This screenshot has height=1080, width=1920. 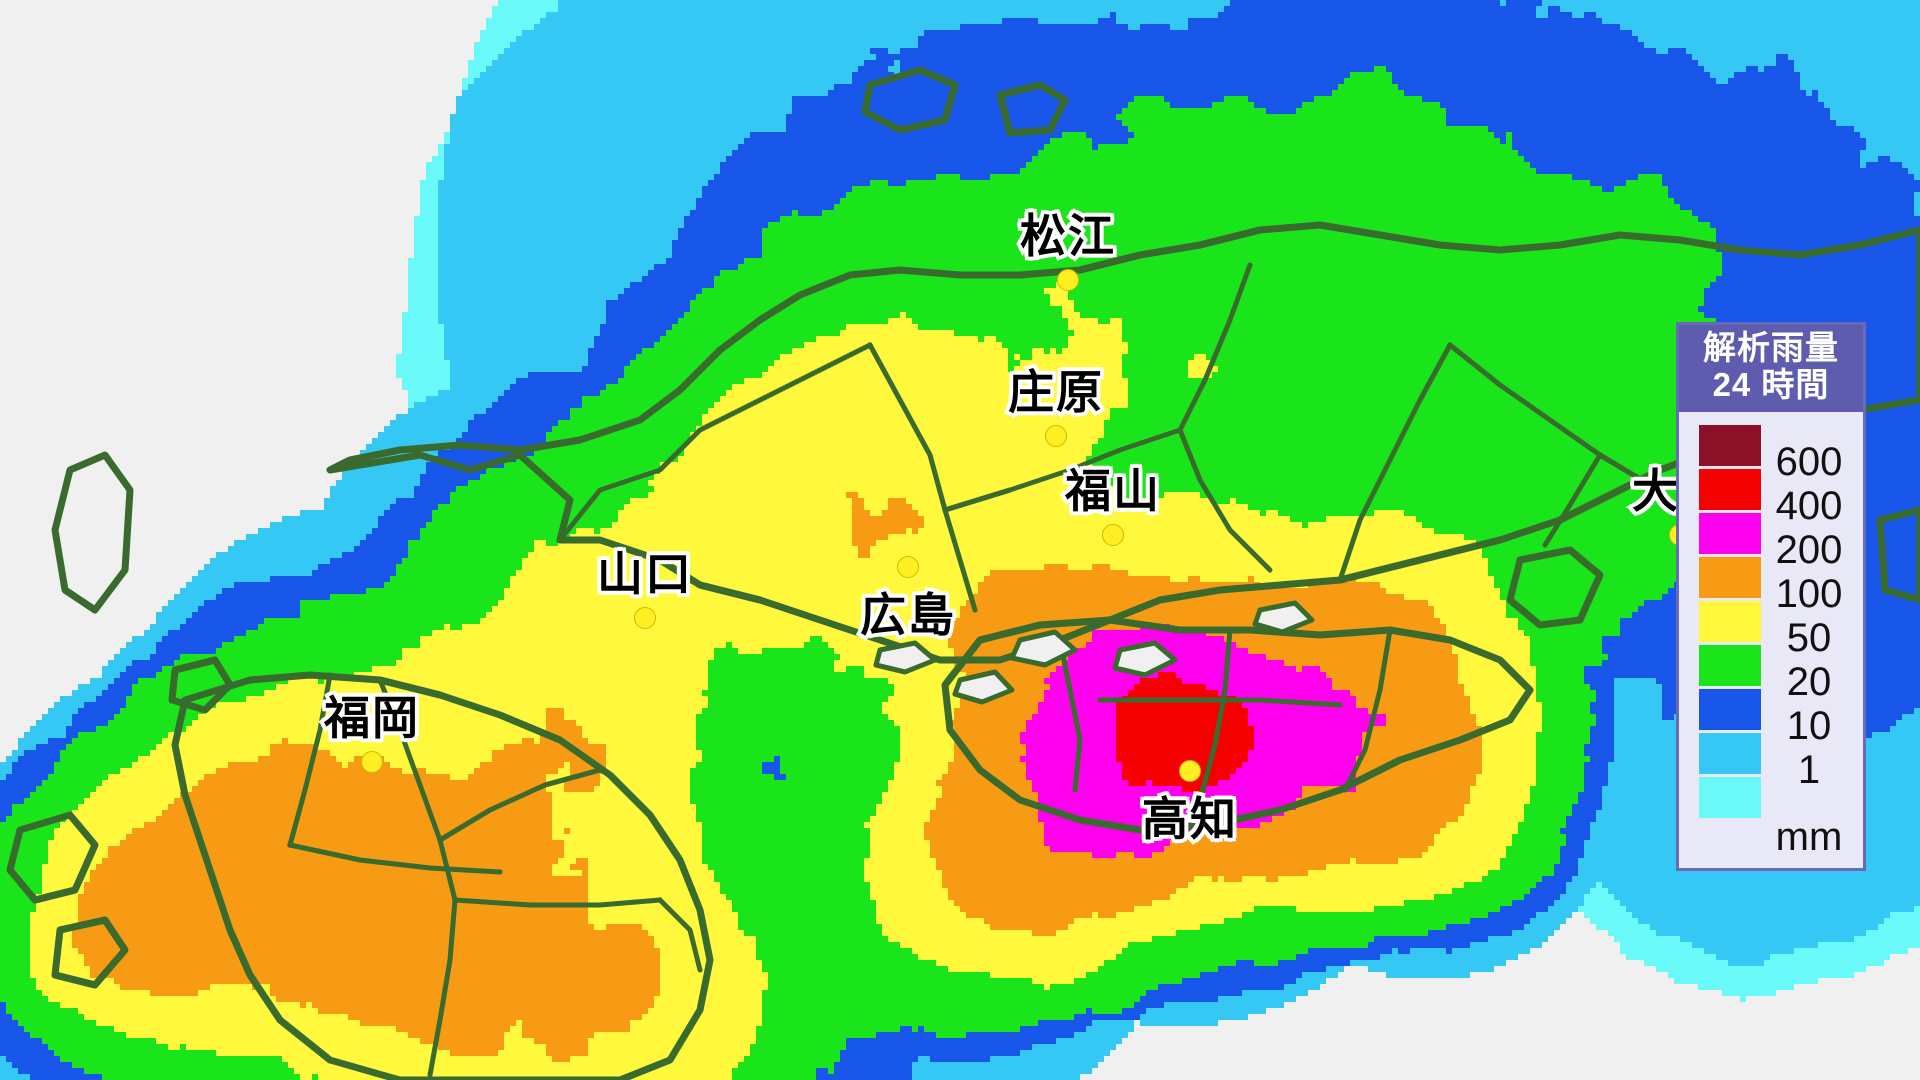 What do you see at coordinates (1809, 725) in the screenshot?
I see `legend-threshold-label: 10` at bounding box center [1809, 725].